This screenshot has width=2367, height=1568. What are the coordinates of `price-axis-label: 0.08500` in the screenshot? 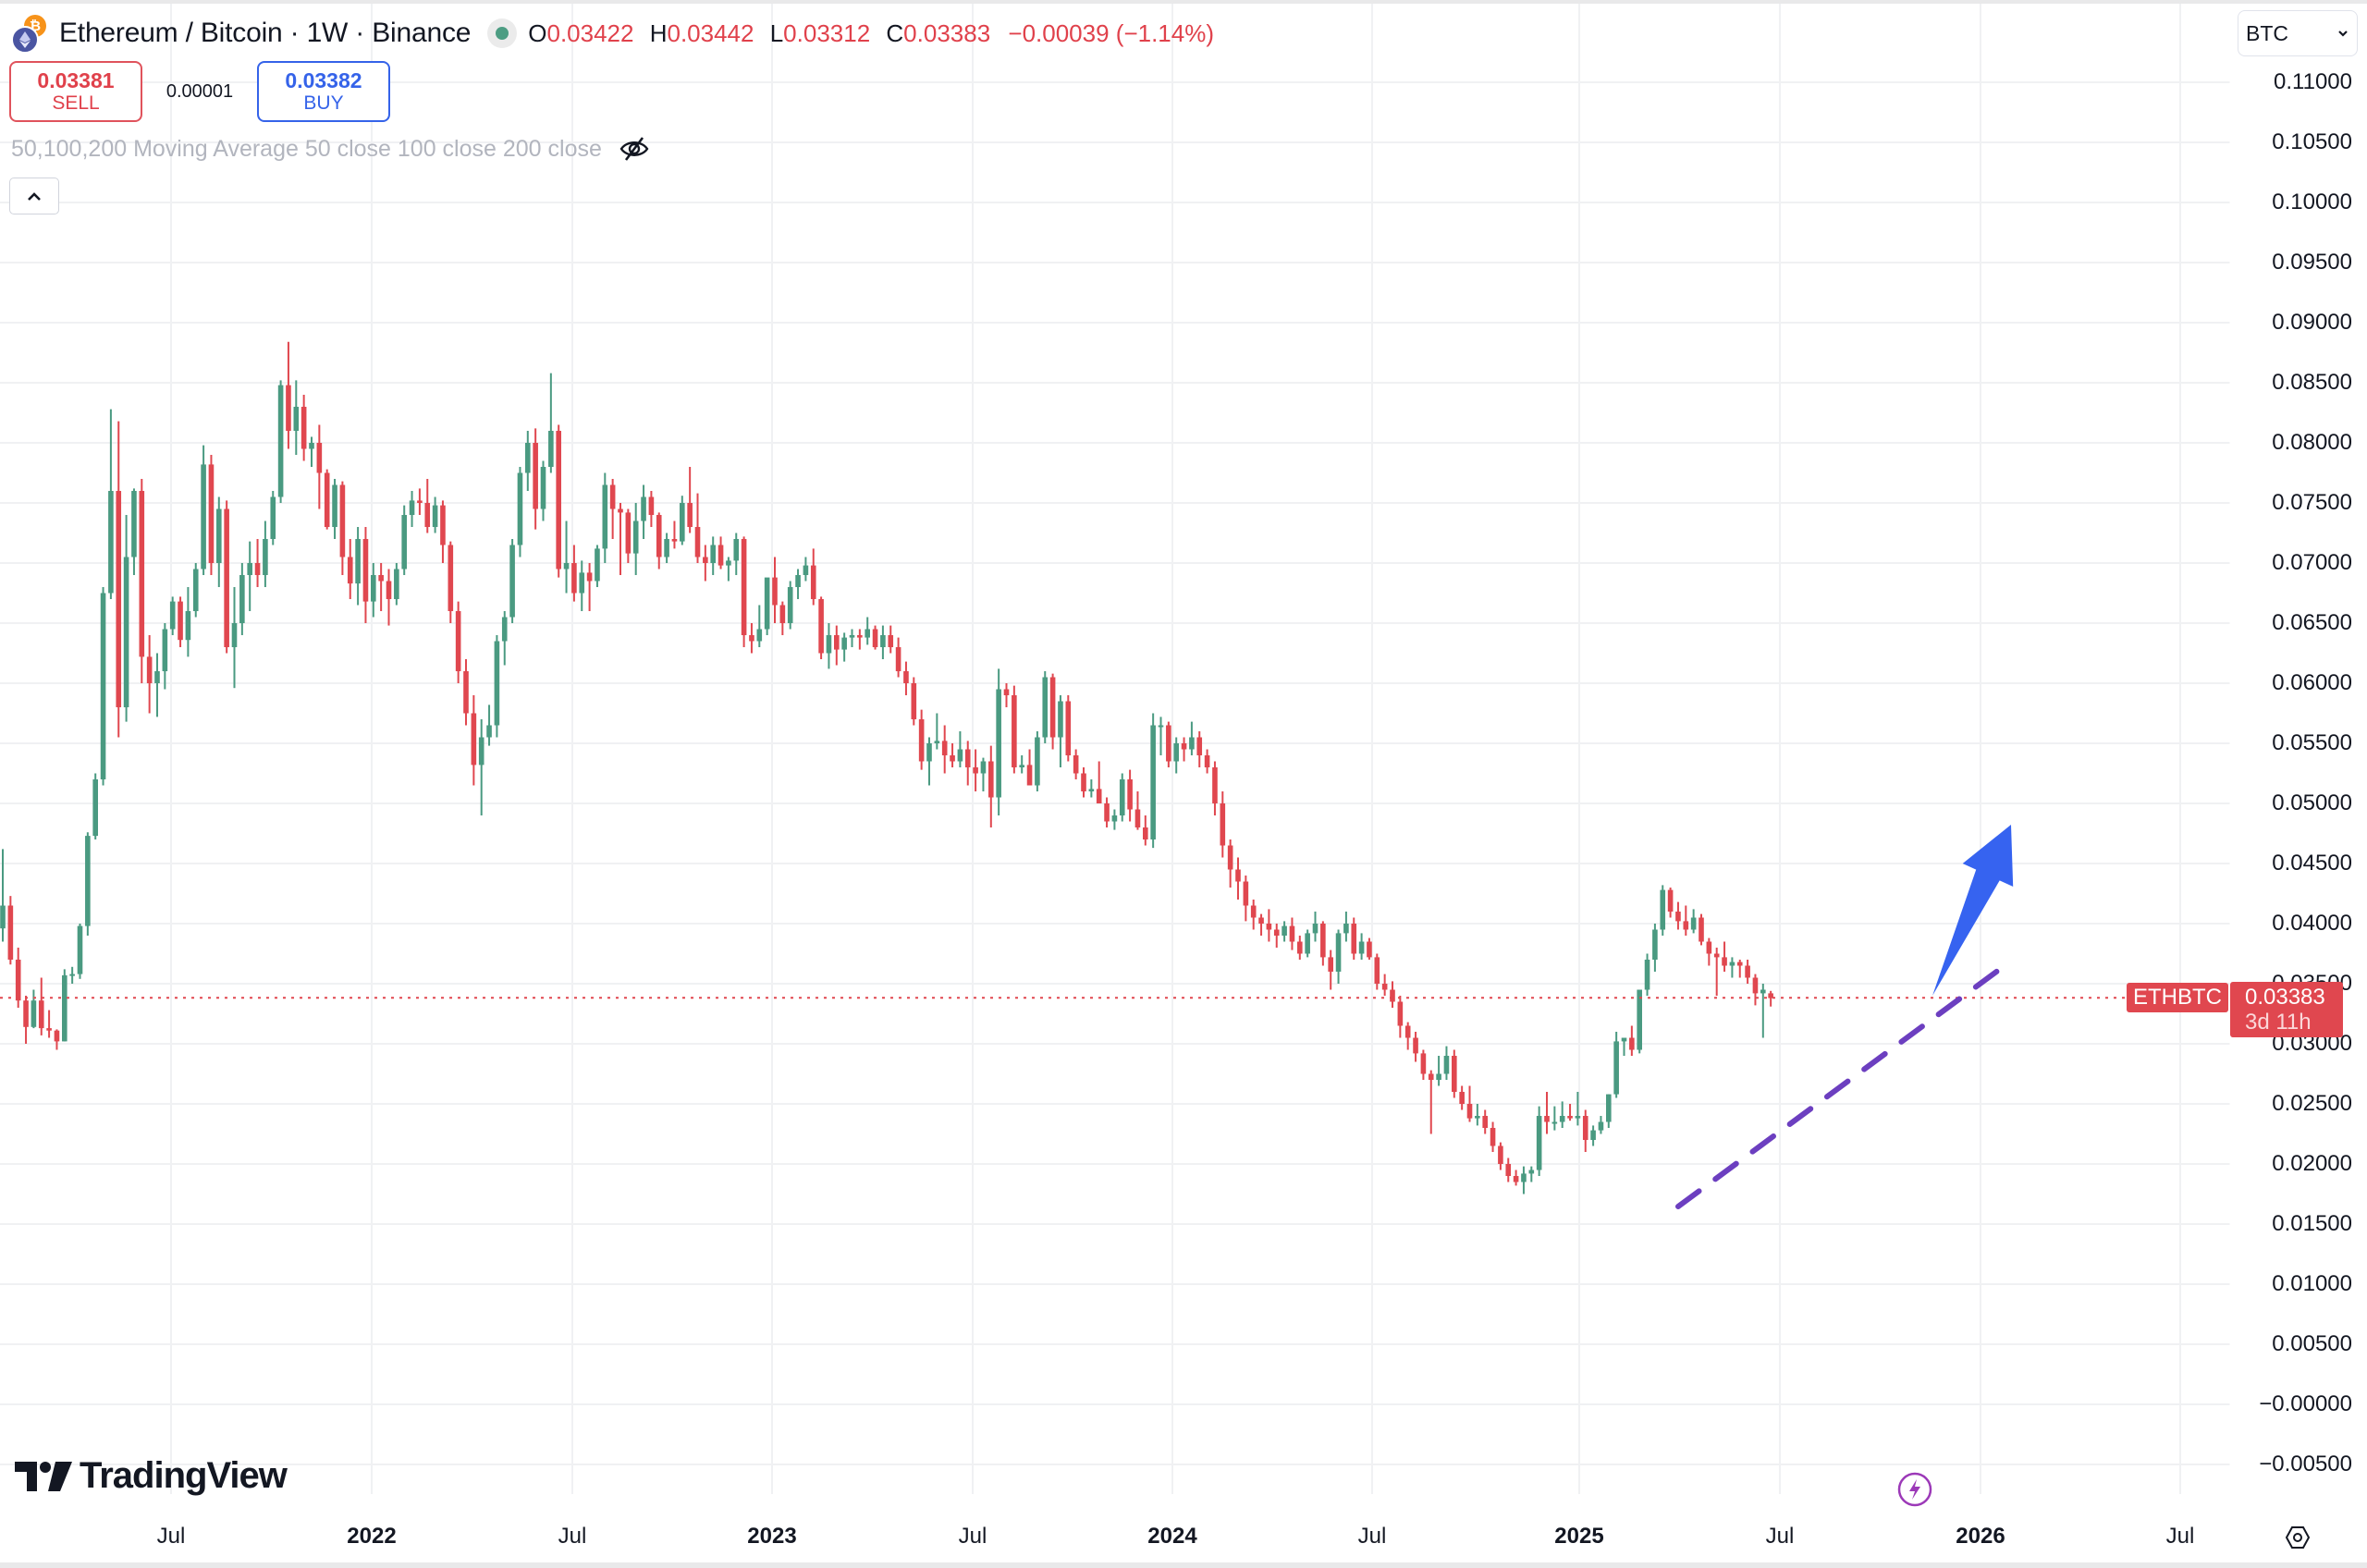 It's located at (2312, 383).